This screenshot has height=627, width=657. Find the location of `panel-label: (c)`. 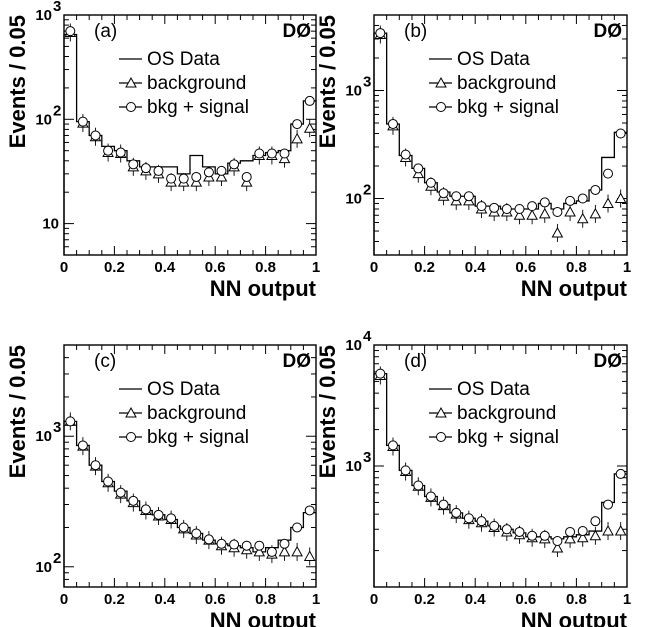

panel-label: (c) is located at coordinates (105, 361).